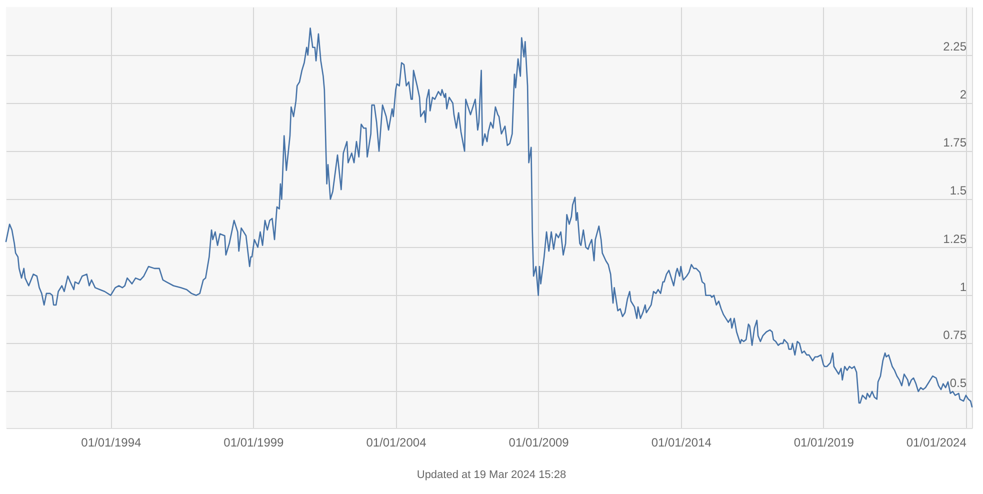  I want to click on y-tick-label: 1.5, so click(958, 191).